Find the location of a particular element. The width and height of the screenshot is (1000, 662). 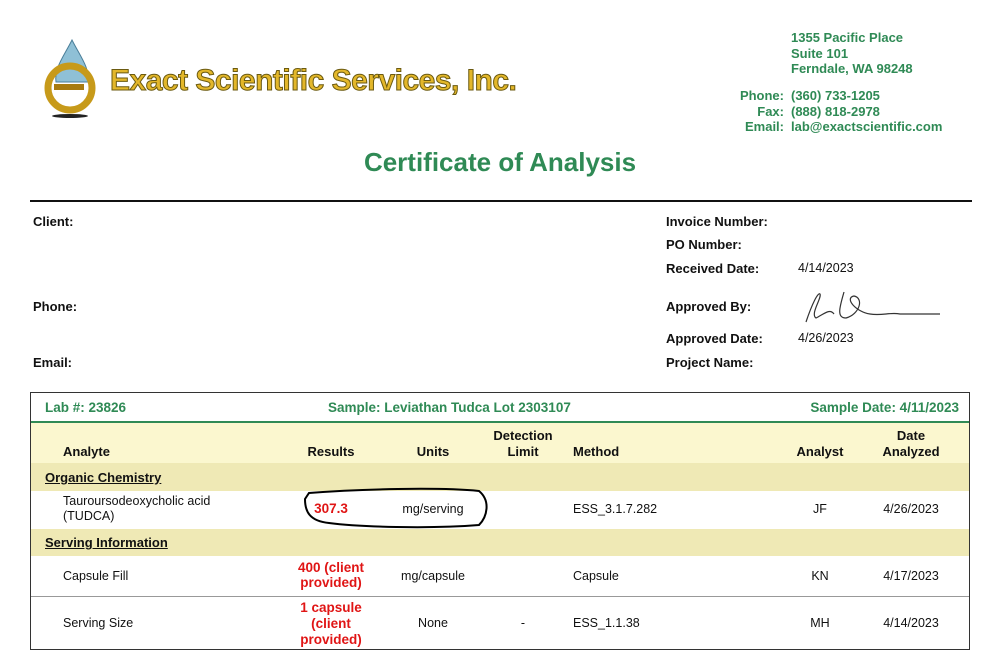

address-line: Suite 101 is located at coordinates (820, 53).